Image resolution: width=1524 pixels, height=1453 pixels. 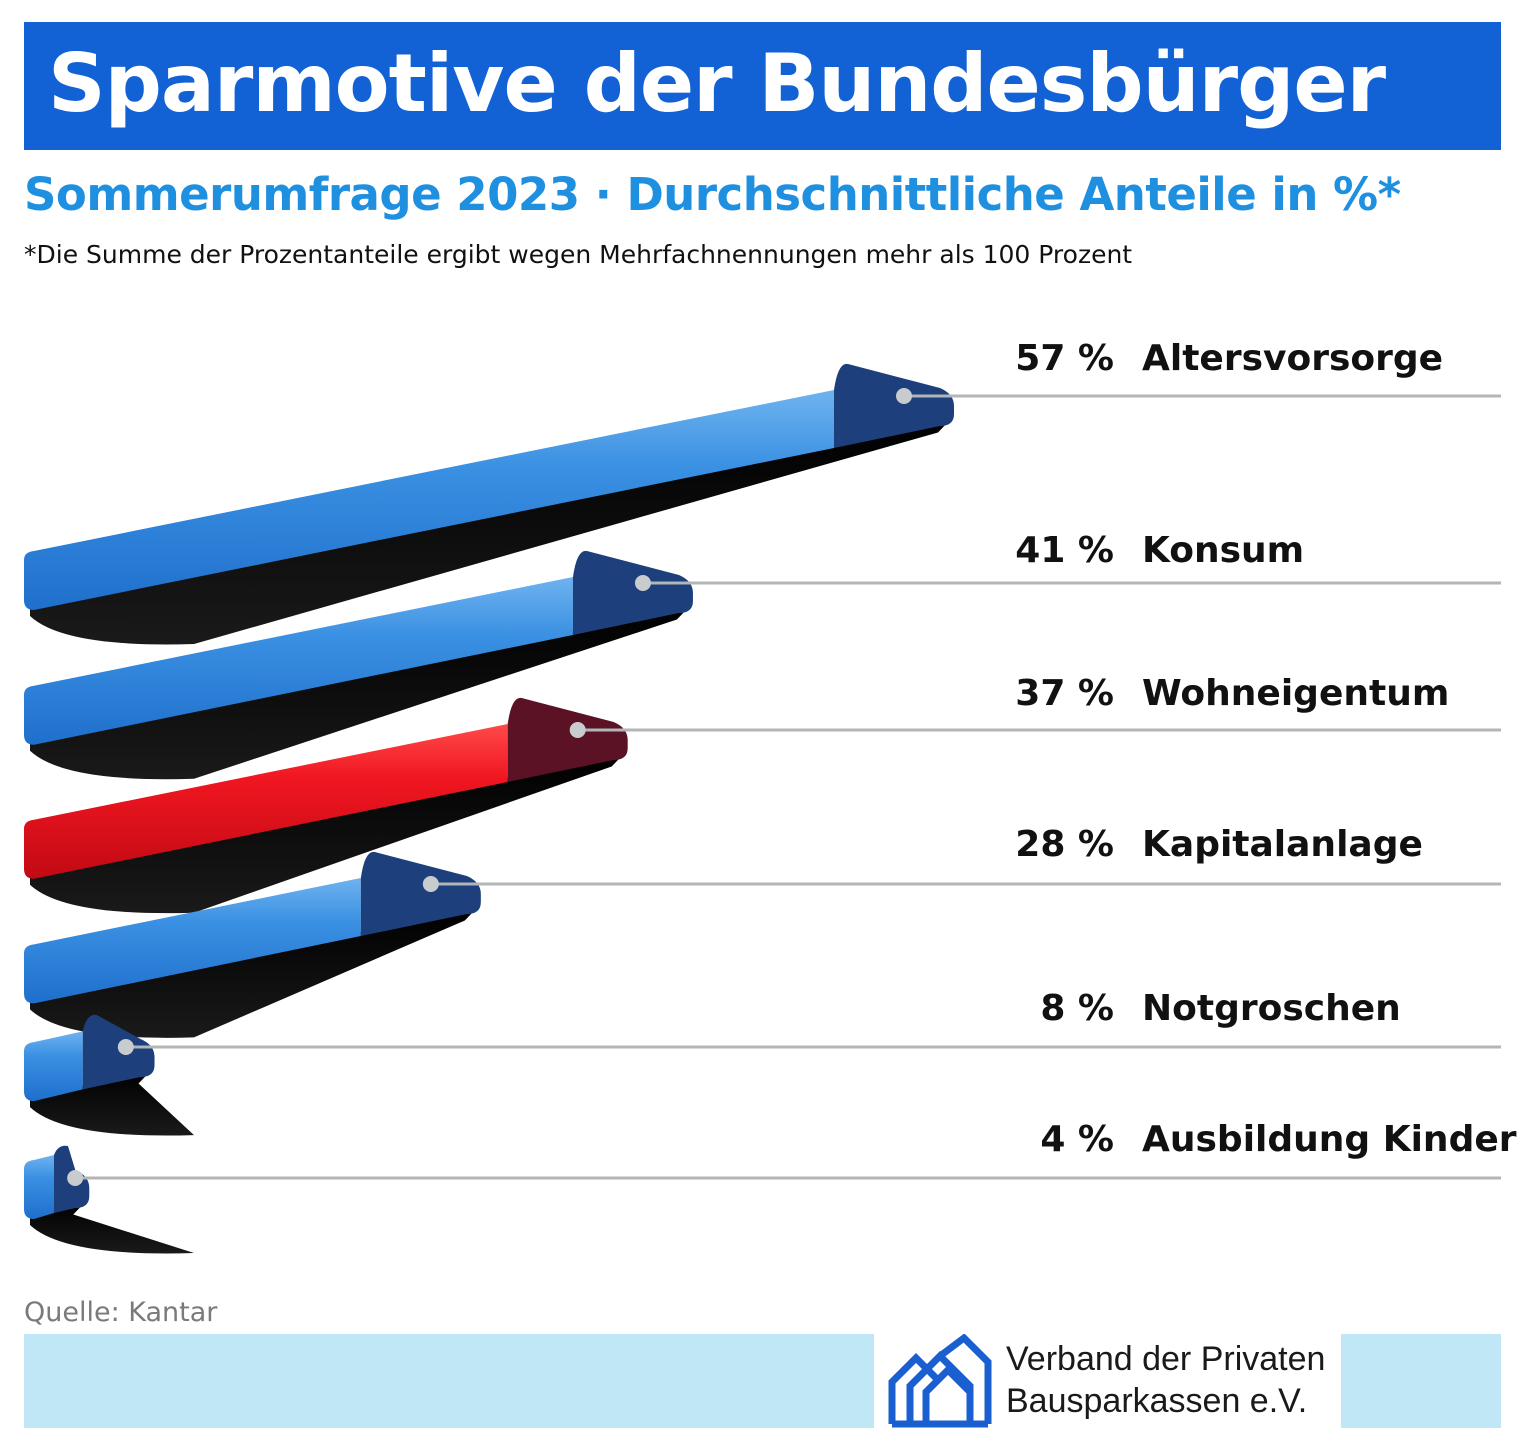 What do you see at coordinates (1282, 844) in the screenshot?
I see `category-label: Kapitalanlage` at bounding box center [1282, 844].